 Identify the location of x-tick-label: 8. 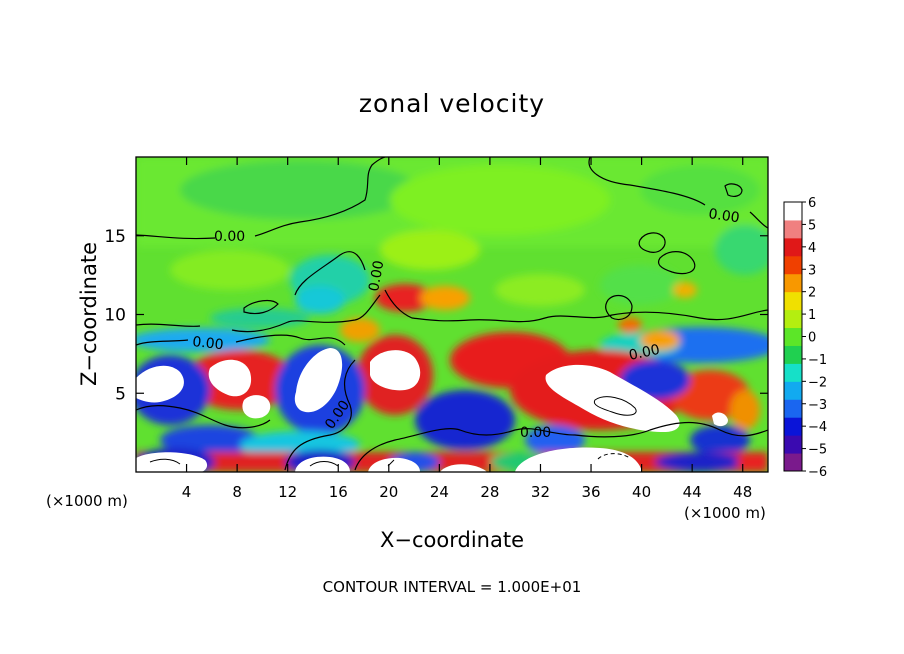
(237, 492).